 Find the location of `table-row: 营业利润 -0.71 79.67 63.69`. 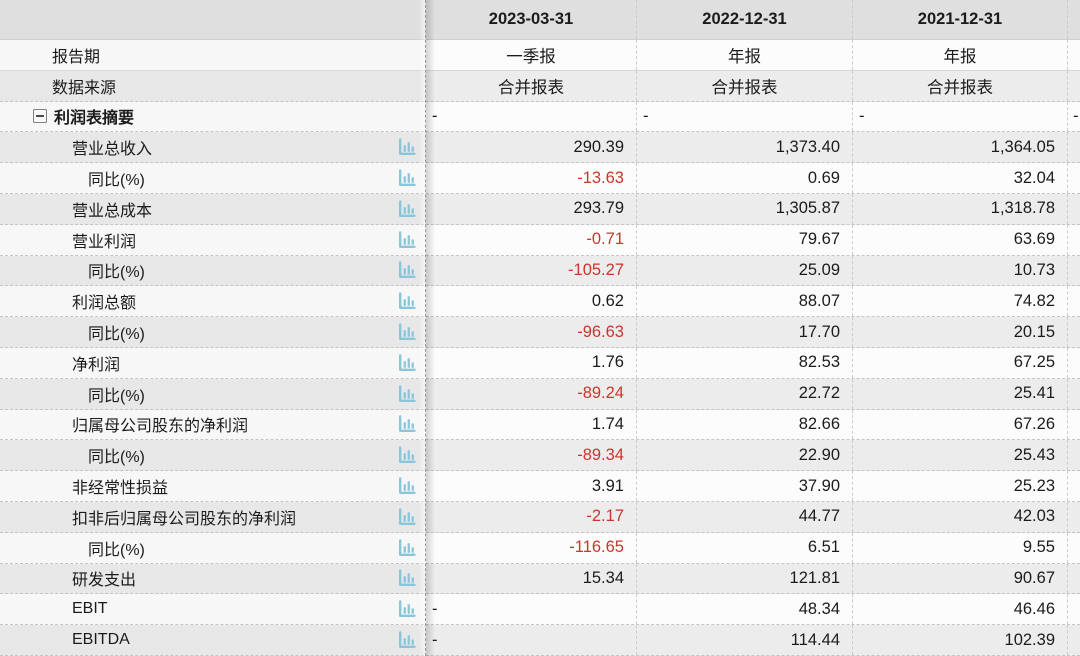

table-row: 营业利润 -0.71 79.67 63.69 is located at coordinates (540, 240).